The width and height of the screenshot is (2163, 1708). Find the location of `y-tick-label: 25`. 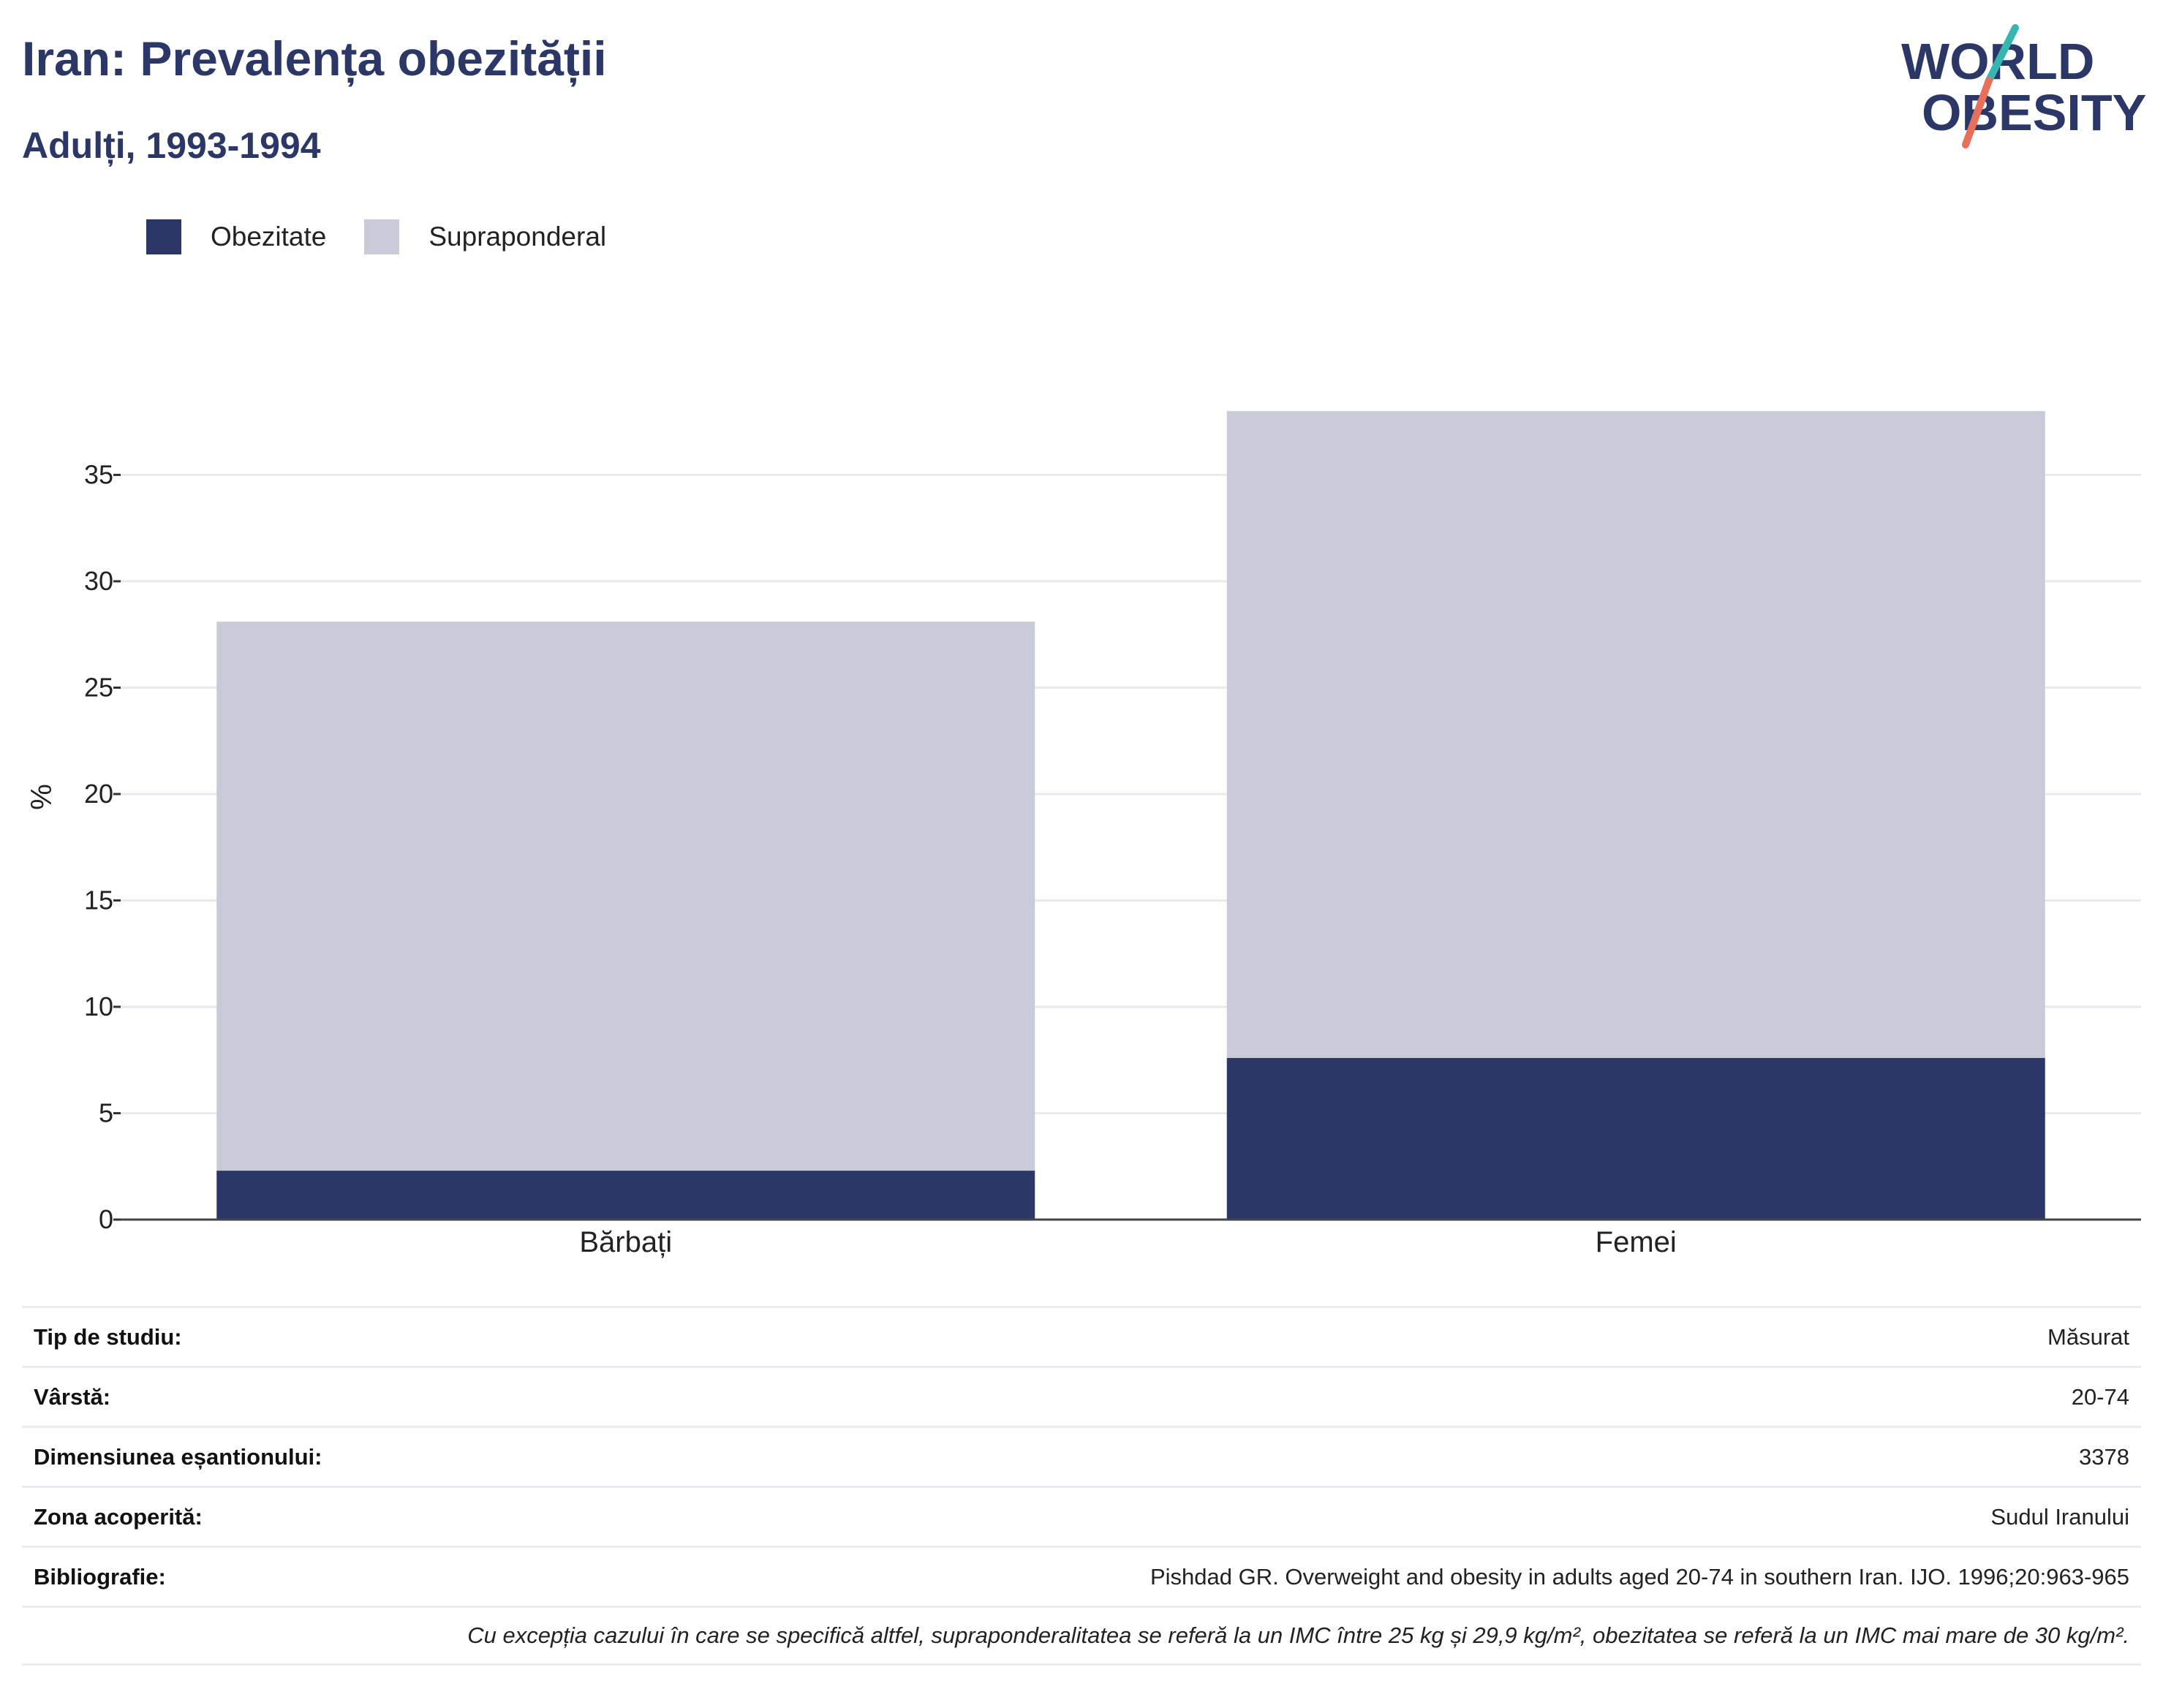

y-tick-label: 25 is located at coordinates (98, 688).